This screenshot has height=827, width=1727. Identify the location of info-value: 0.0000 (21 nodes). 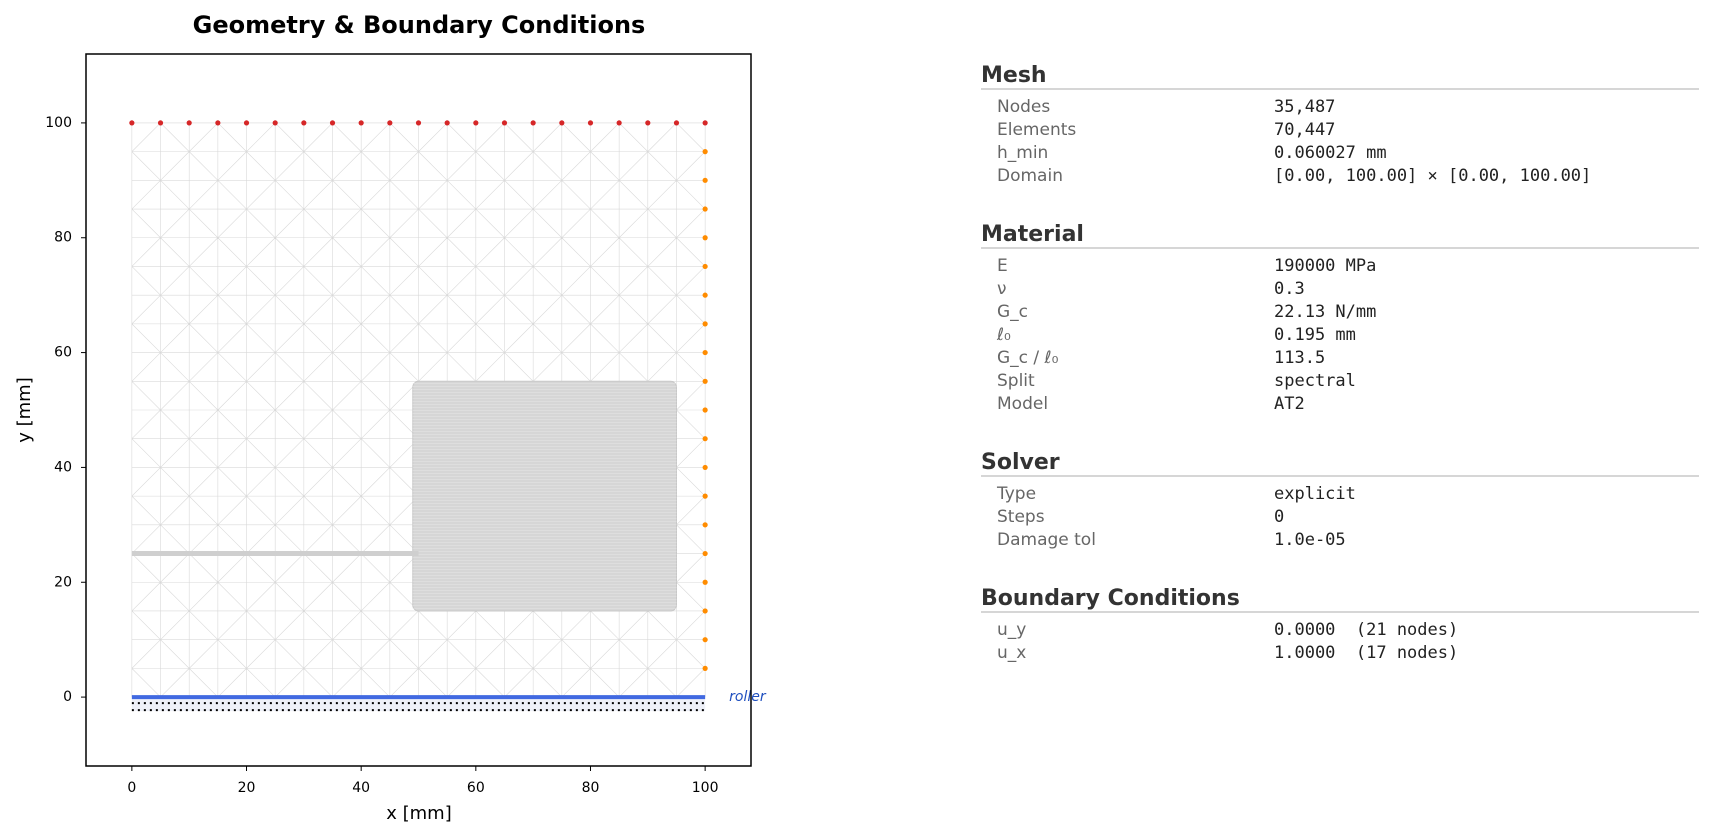
(1366, 630).